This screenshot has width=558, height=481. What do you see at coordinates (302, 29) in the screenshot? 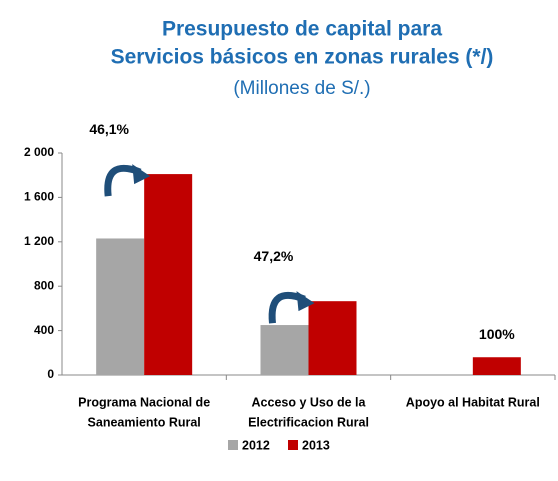
I see `chart-title: Presupuesto de capital para` at bounding box center [302, 29].